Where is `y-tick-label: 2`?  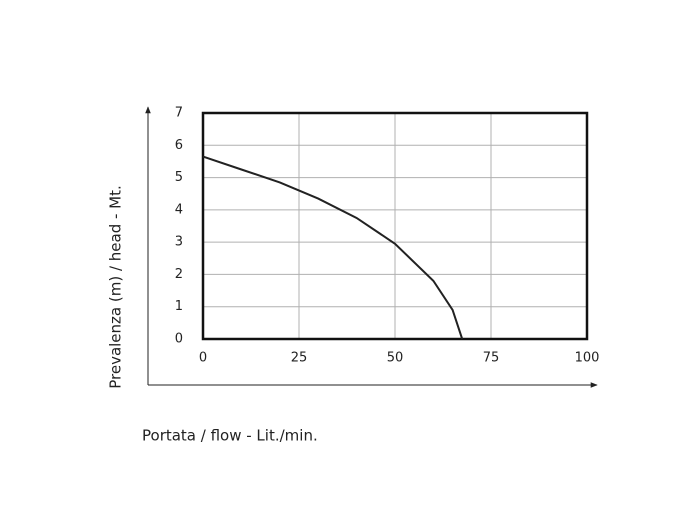
y-tick-label: 2 is located at coordinates (179, 274).